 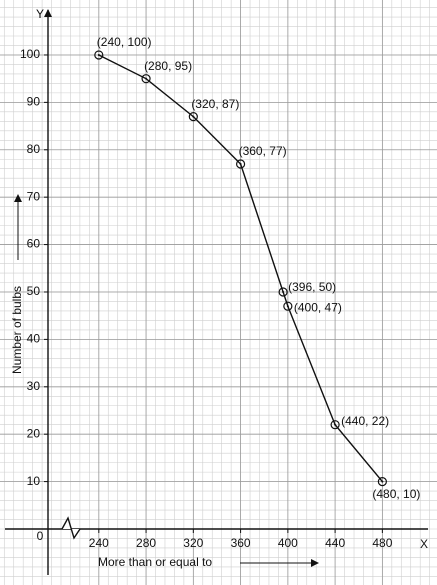 What do you see at coordinates (34, 244) in the screenshot?
I see `y-tick-label: 60` at bounding box center [34, 244].